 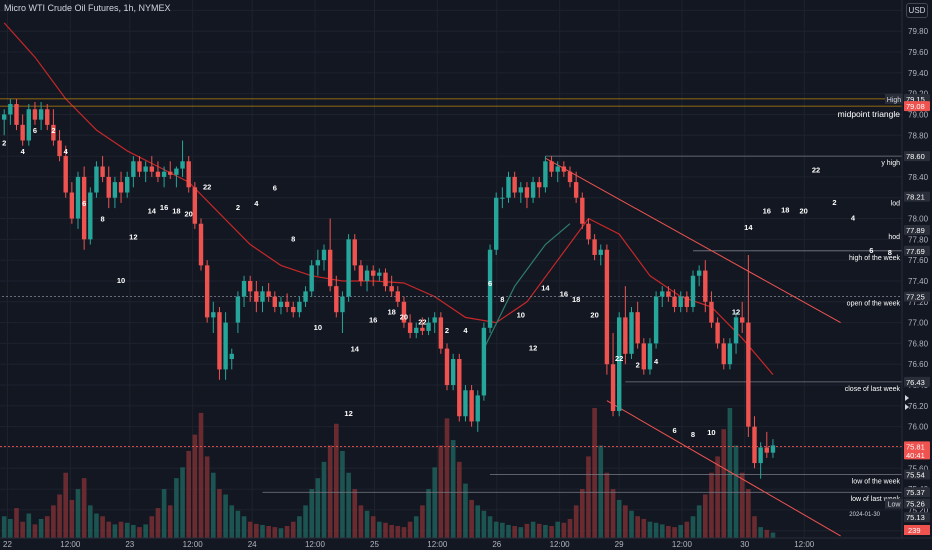 I want to click on level-label-lod: lod, so click(x=895, y=204).